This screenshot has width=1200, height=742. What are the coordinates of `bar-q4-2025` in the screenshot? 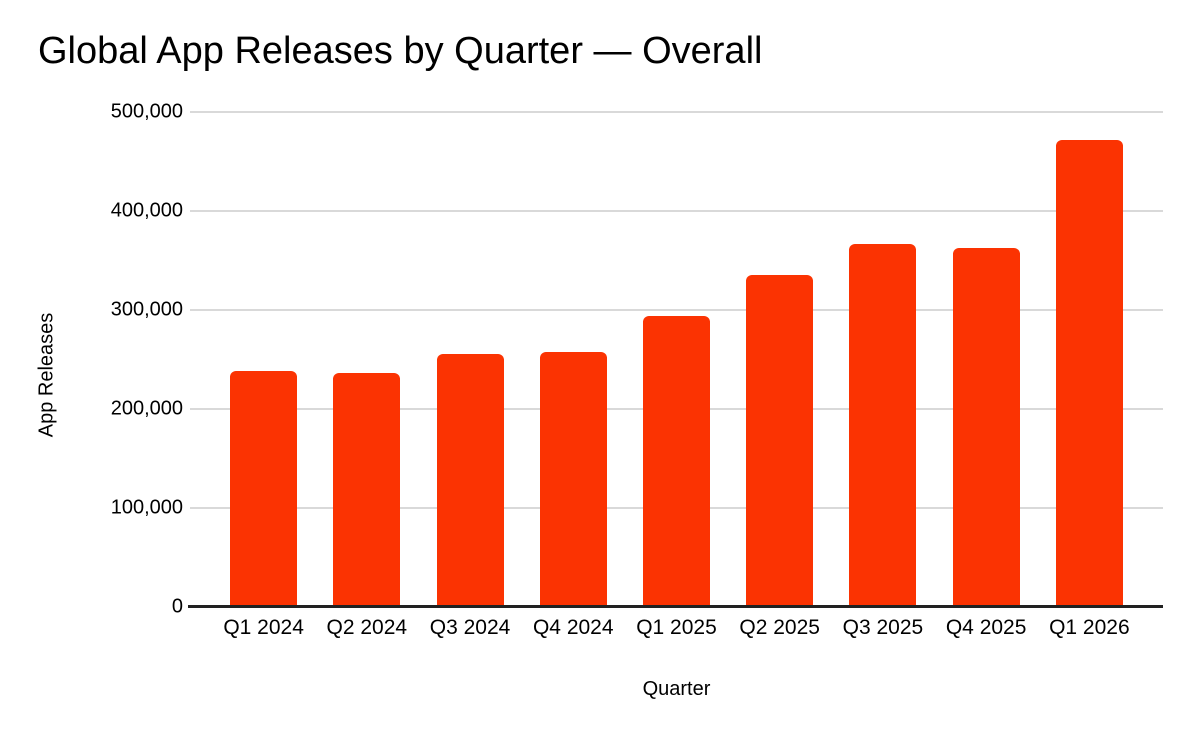 It's located at (986, 427).